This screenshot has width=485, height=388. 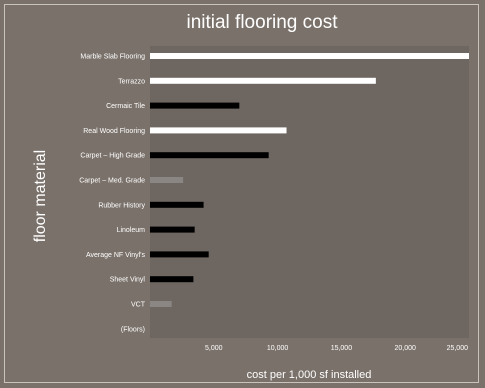 I want to click on chart-title: initial flooring cost, so click(x=262, y=22).